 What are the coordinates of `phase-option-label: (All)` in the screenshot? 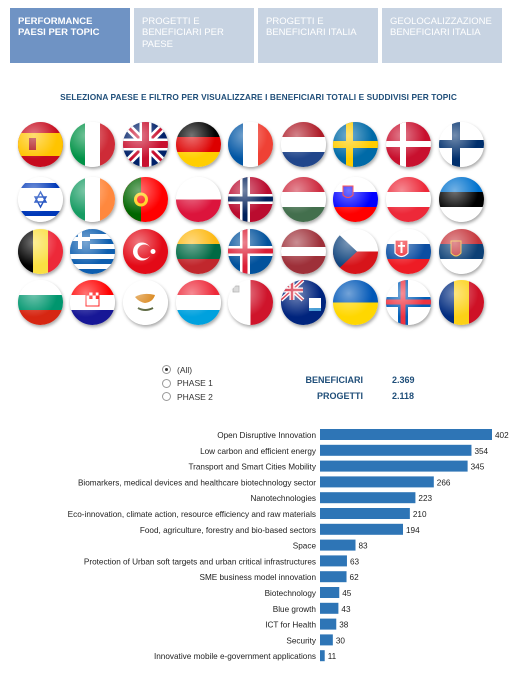 It's located at (185, 369).